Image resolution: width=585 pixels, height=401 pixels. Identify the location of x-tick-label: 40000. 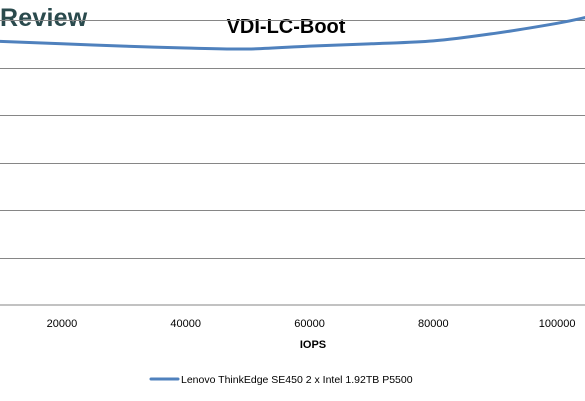
(185, 324).